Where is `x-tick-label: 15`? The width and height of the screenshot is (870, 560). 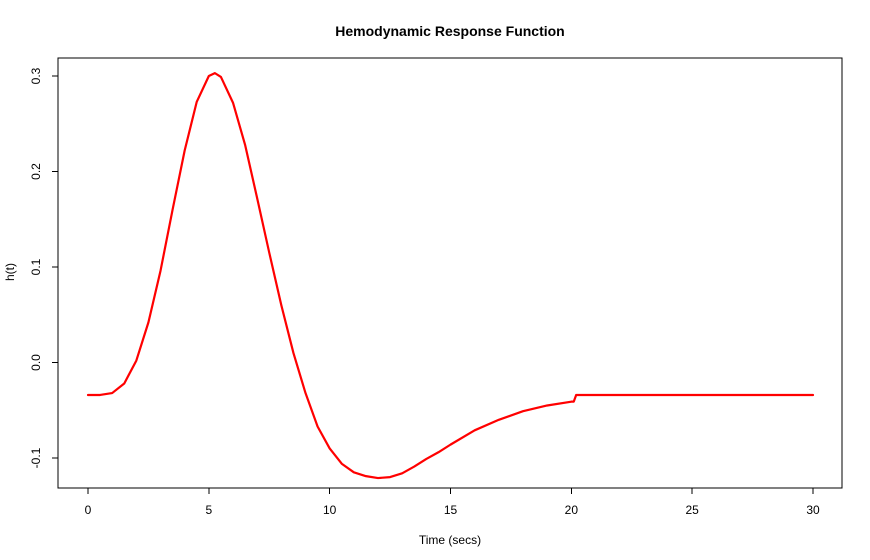 x-tick-label: 15 is located at coordinates (451, 510).